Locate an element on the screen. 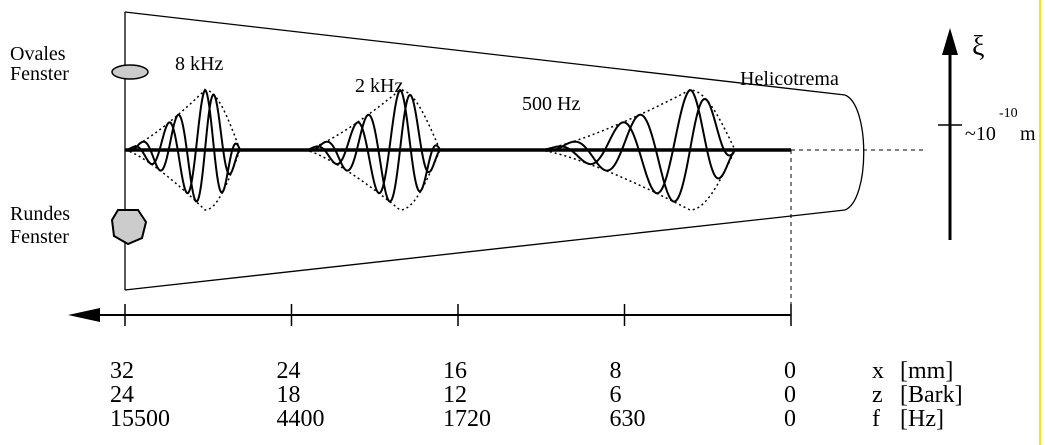 The width and height of the screenshot is (1045, 445). scale-unit: [Hz] is located at coordinates (922, 419).